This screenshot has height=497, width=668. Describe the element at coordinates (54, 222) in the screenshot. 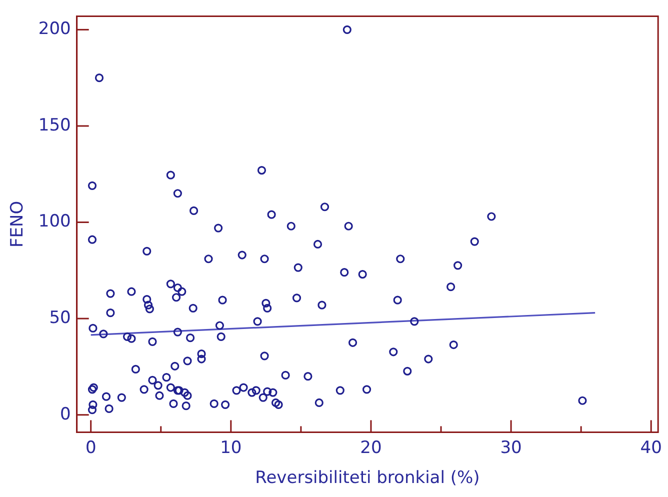

I see `y-tick-label: 100` at that location.